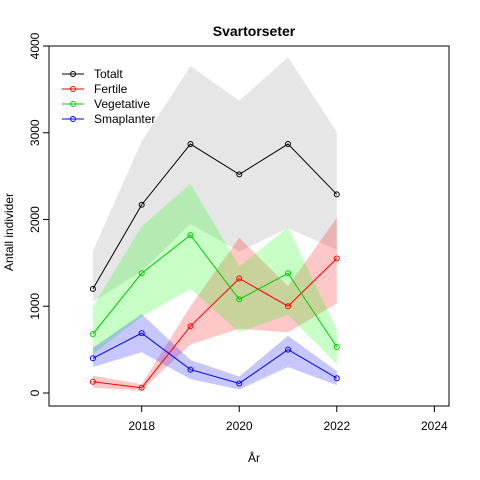  What do you see at coordinates (141, 426) in the screenshot?
I see `x-tick-label: 2018` at bounding box center [141, 426].